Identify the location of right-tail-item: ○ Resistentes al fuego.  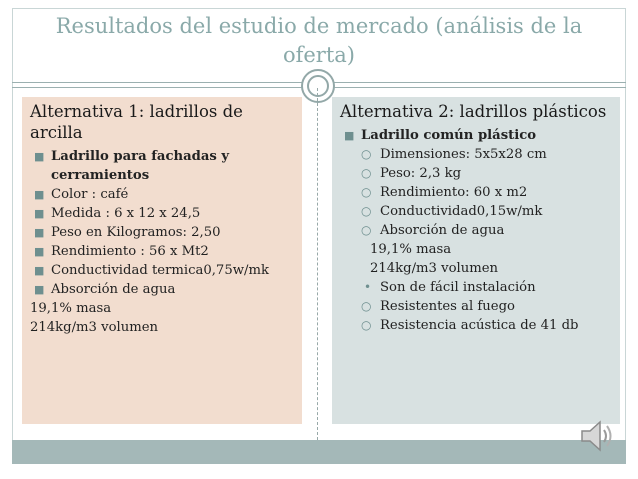
(476, 306).